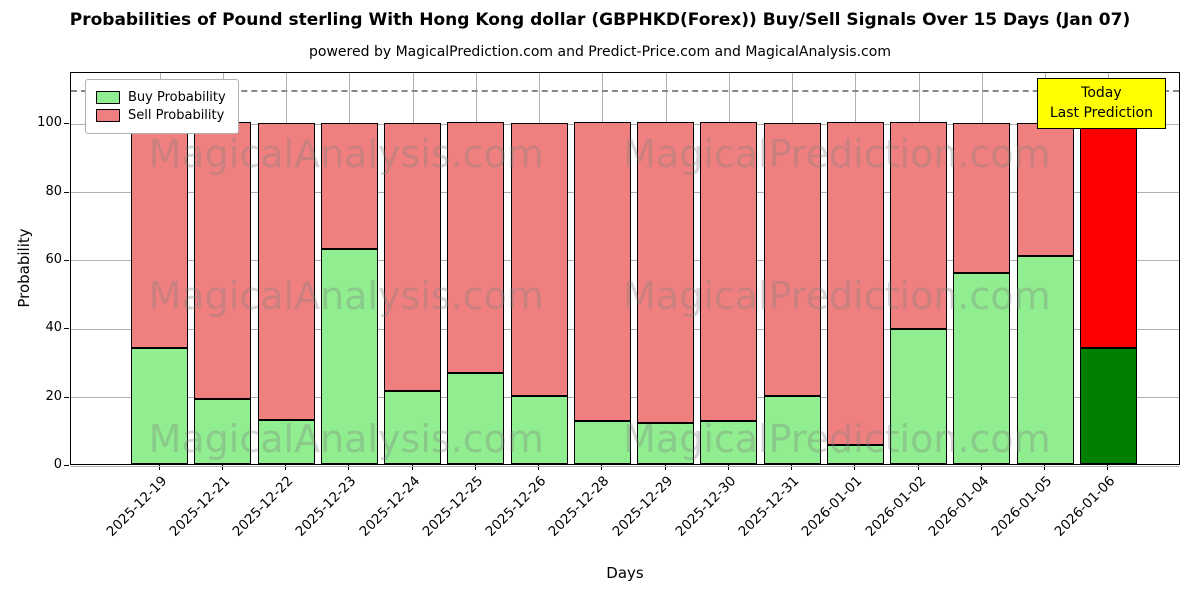 The image size is (1200, 600). Describe the element at coordinates (53, 191) in the screenshot. I see `y-tick-label: 80` at that location.